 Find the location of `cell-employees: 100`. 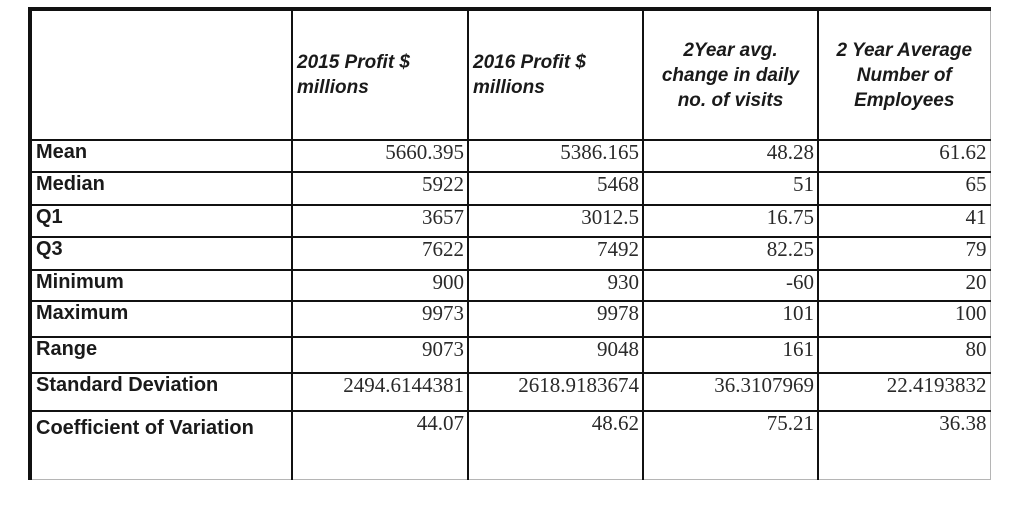

cell-employees: 100 is located at coordinates (904, 319).